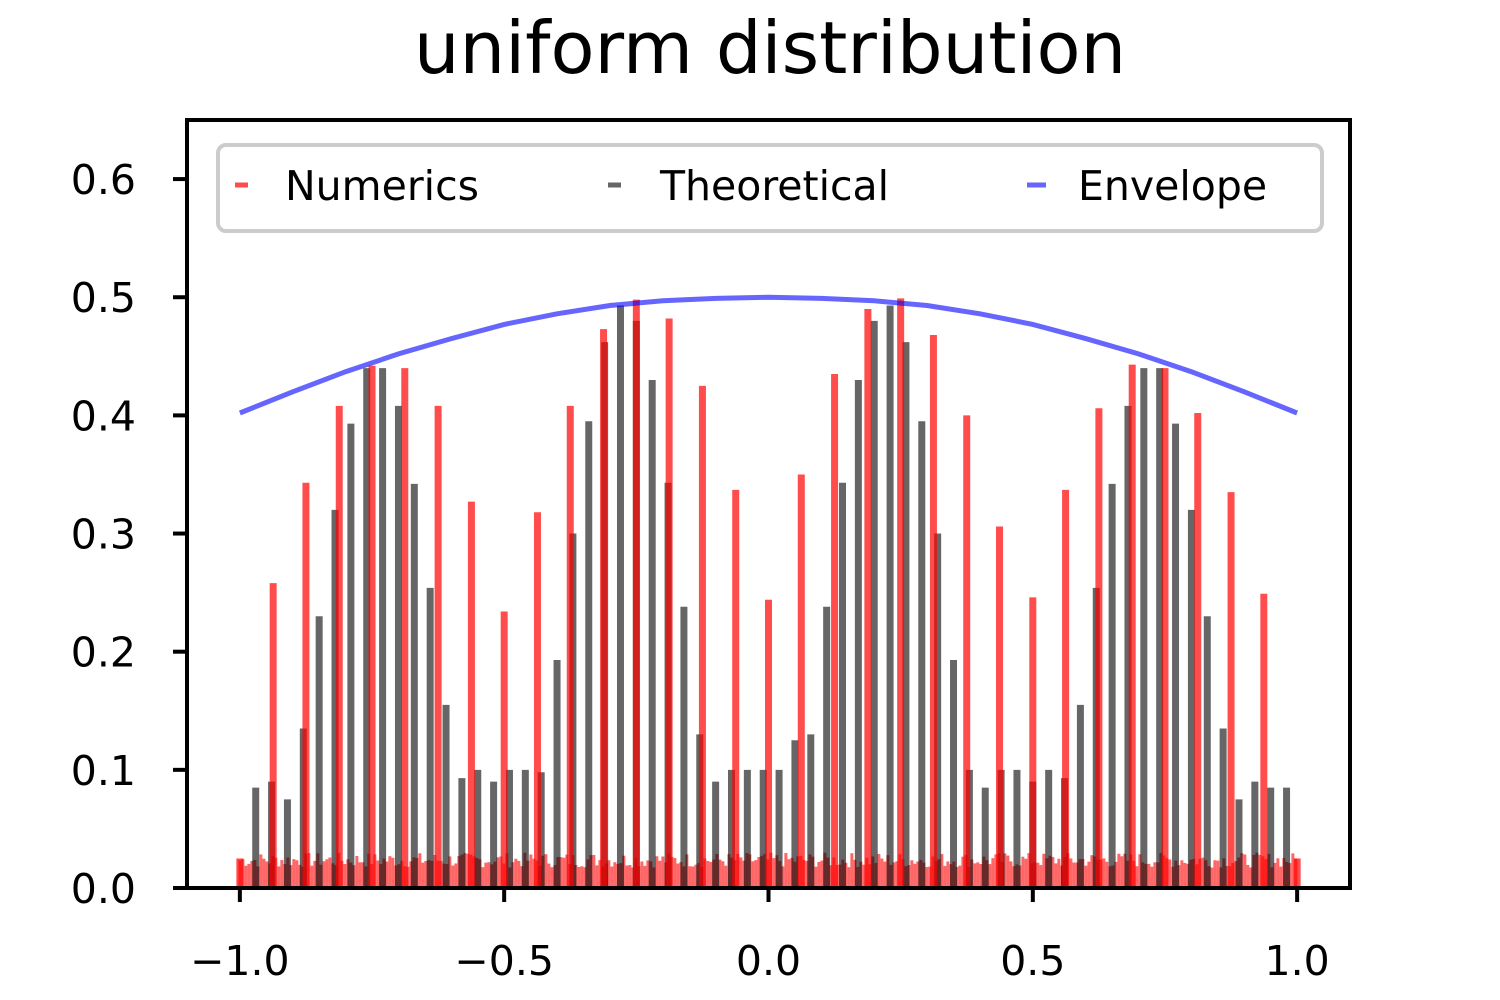 This screenshot has width=1500, height=1000. Describe the element at coordinates (103, 298) in the screenshot. I see `y-tick-label: 0.5` at that location.